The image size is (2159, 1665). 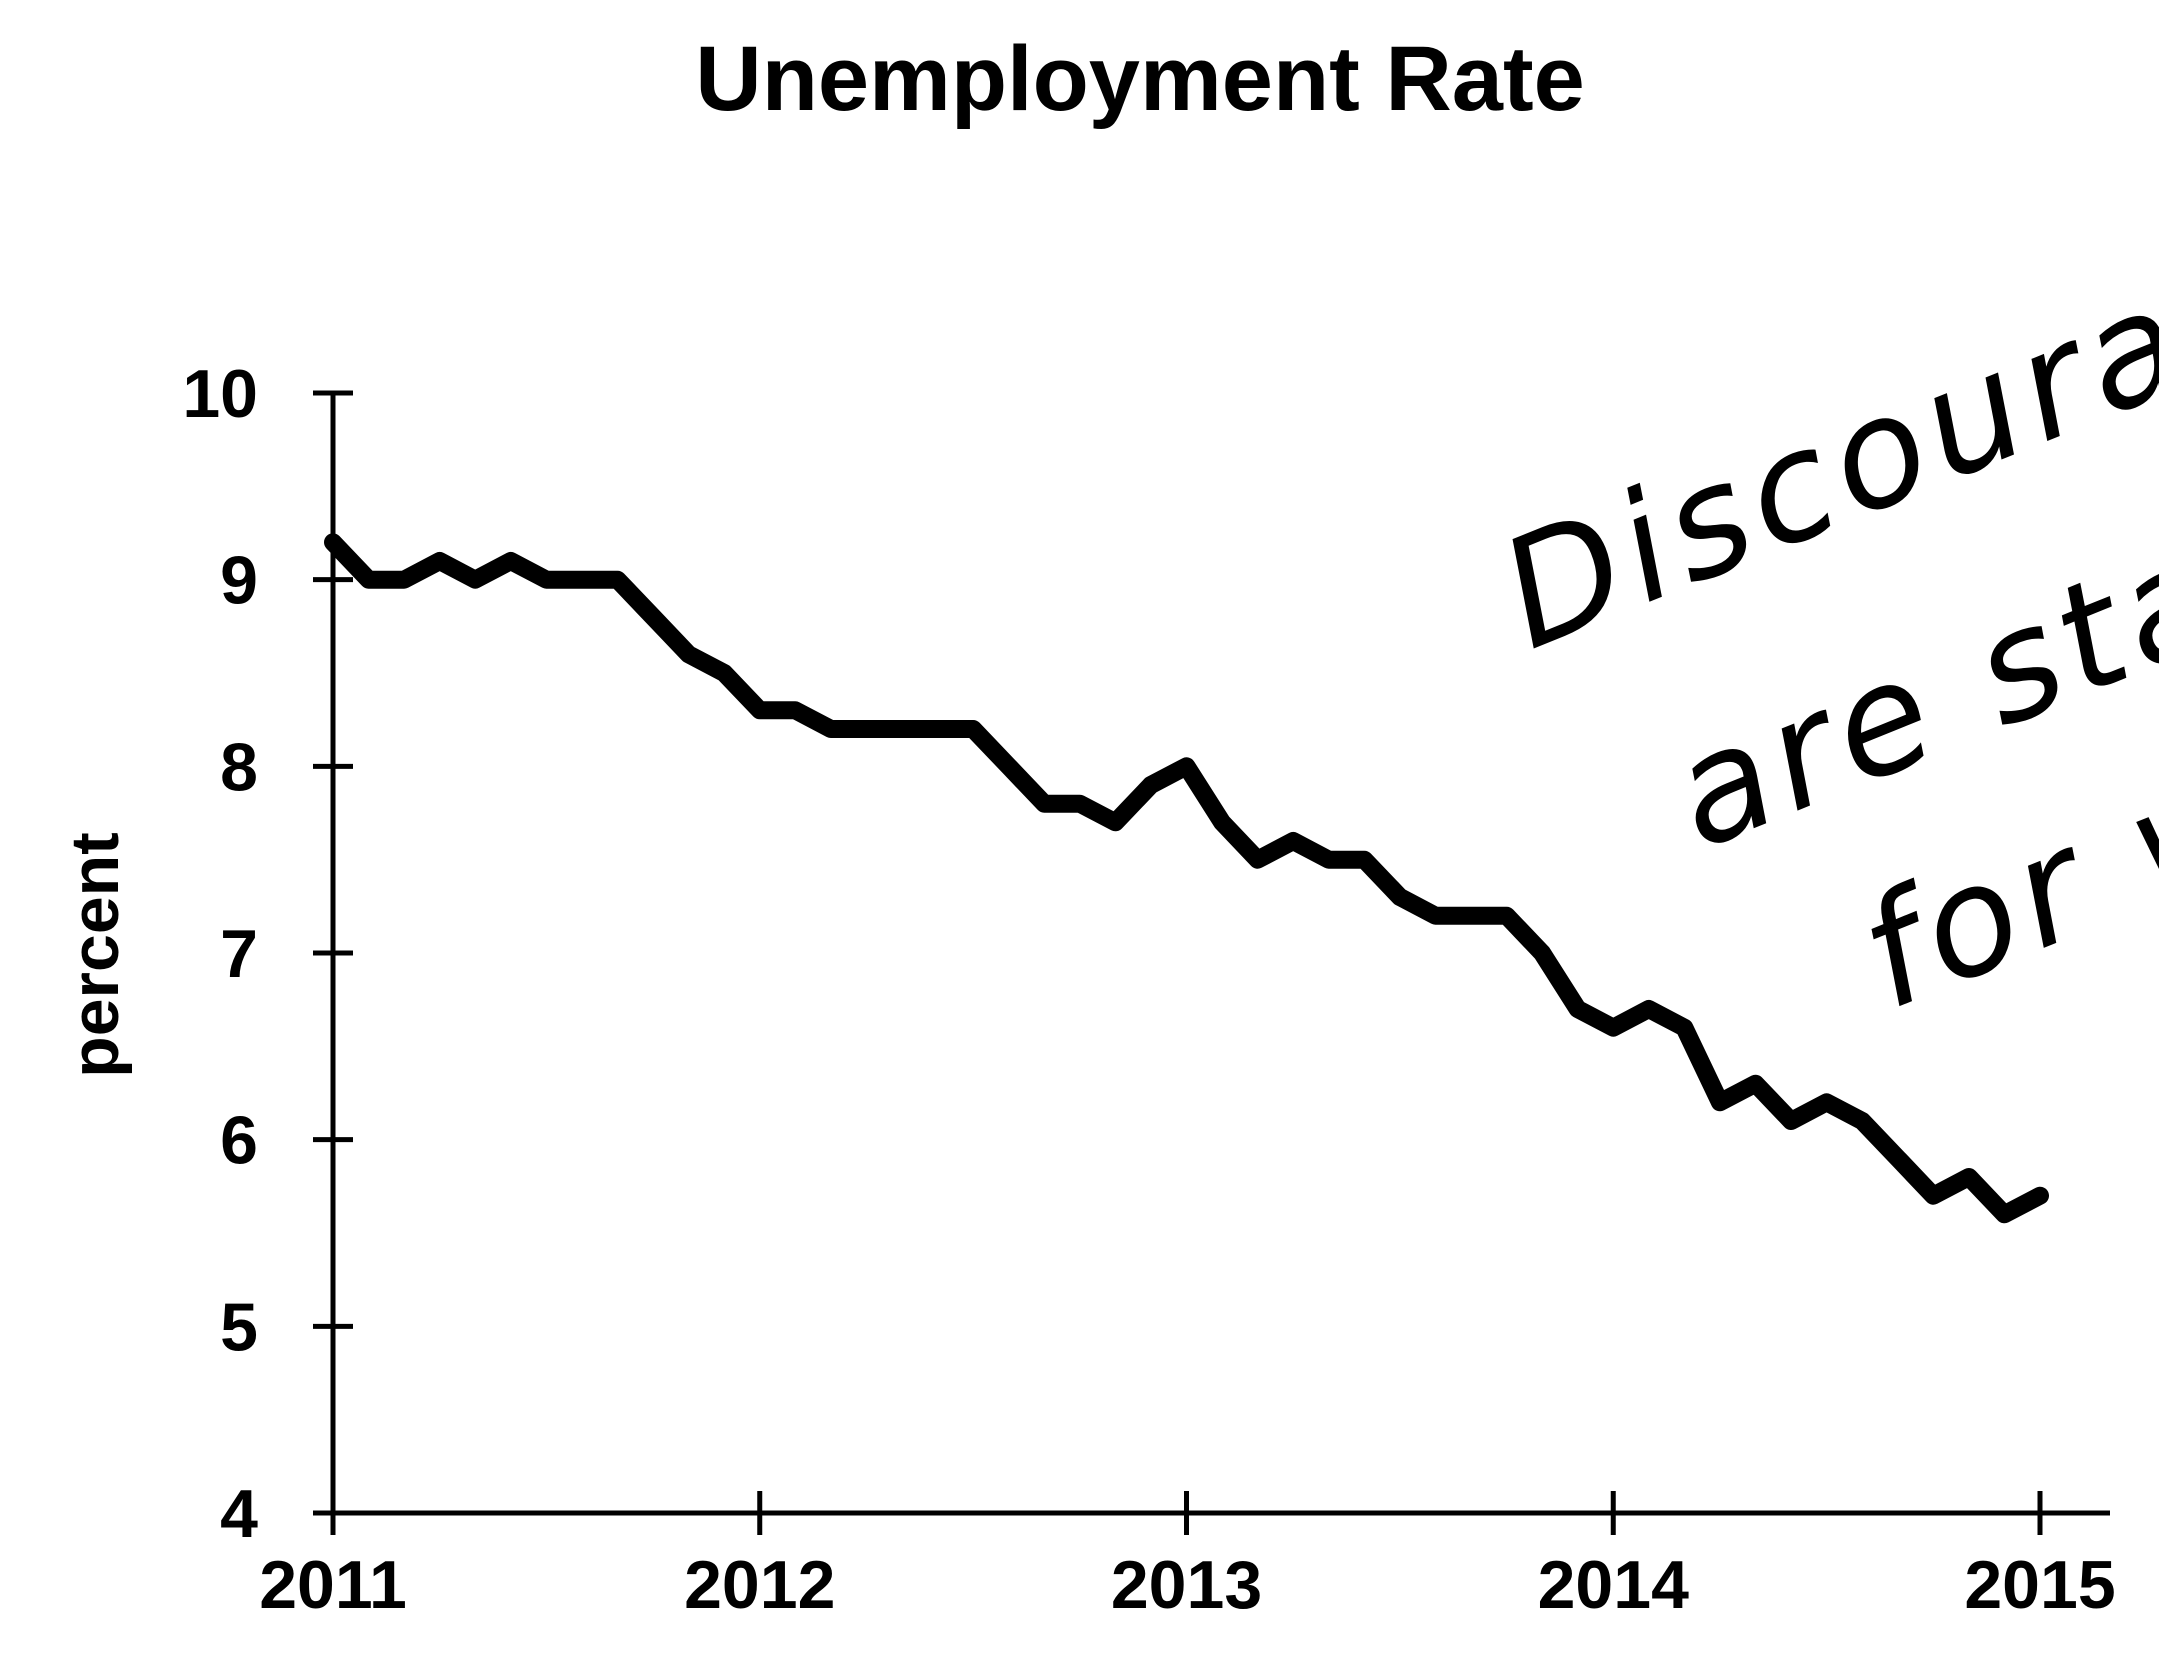 I want to click on y-tick-label: 10, so click(x=220, y=394).